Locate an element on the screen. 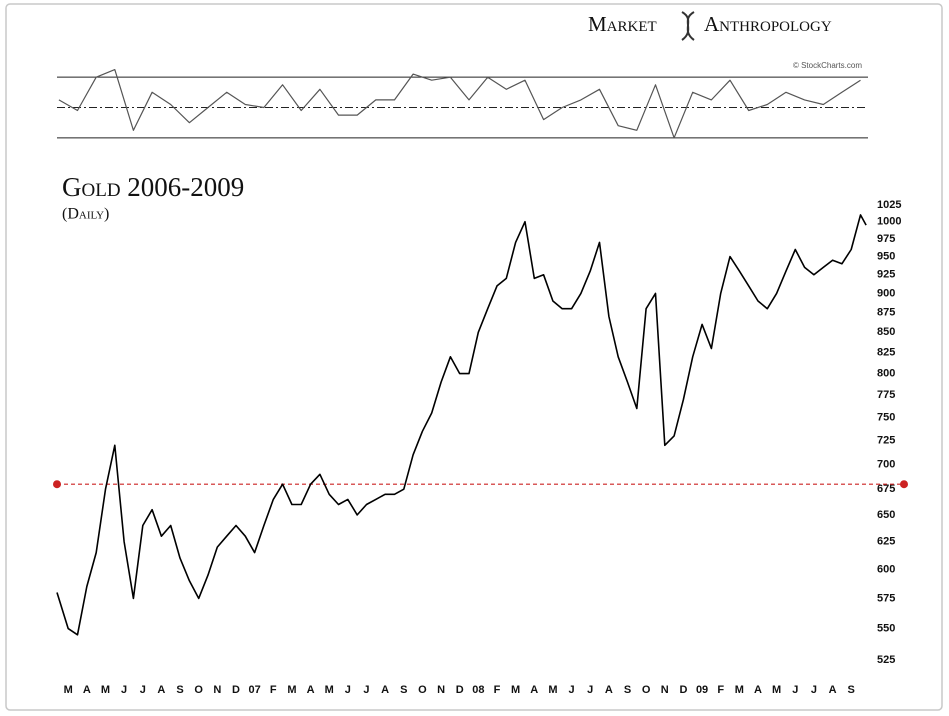  y-tick-label: 700 is located at coordinates (886, 464).